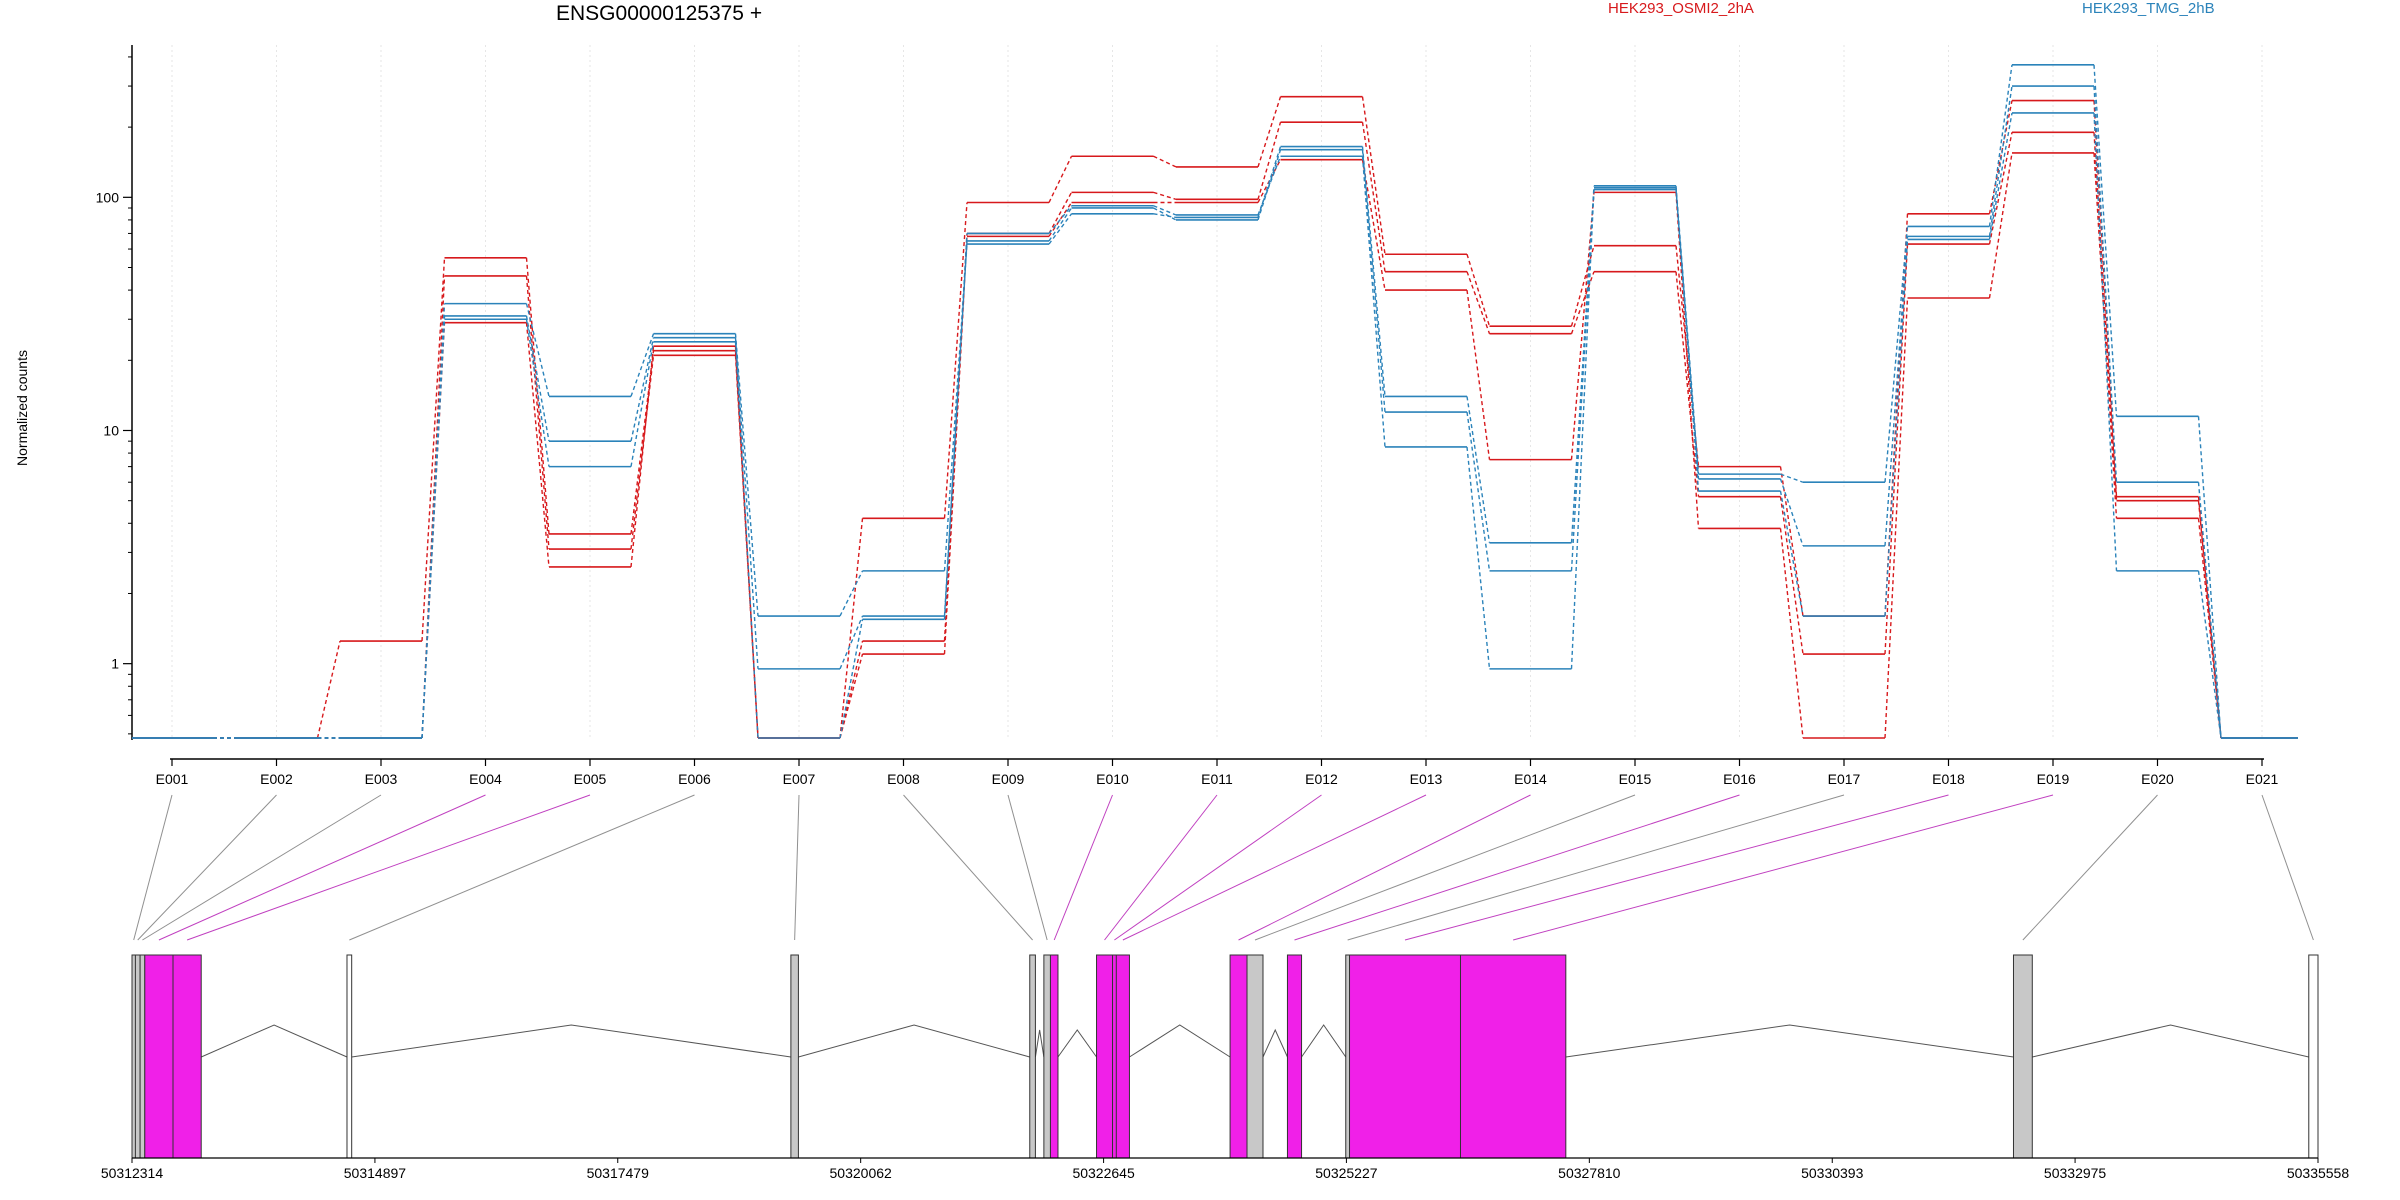 The height and width of the screenshot is (1200, 2400). I want to click on genomic-tick-label: 50330393, so click(1832, 1173).